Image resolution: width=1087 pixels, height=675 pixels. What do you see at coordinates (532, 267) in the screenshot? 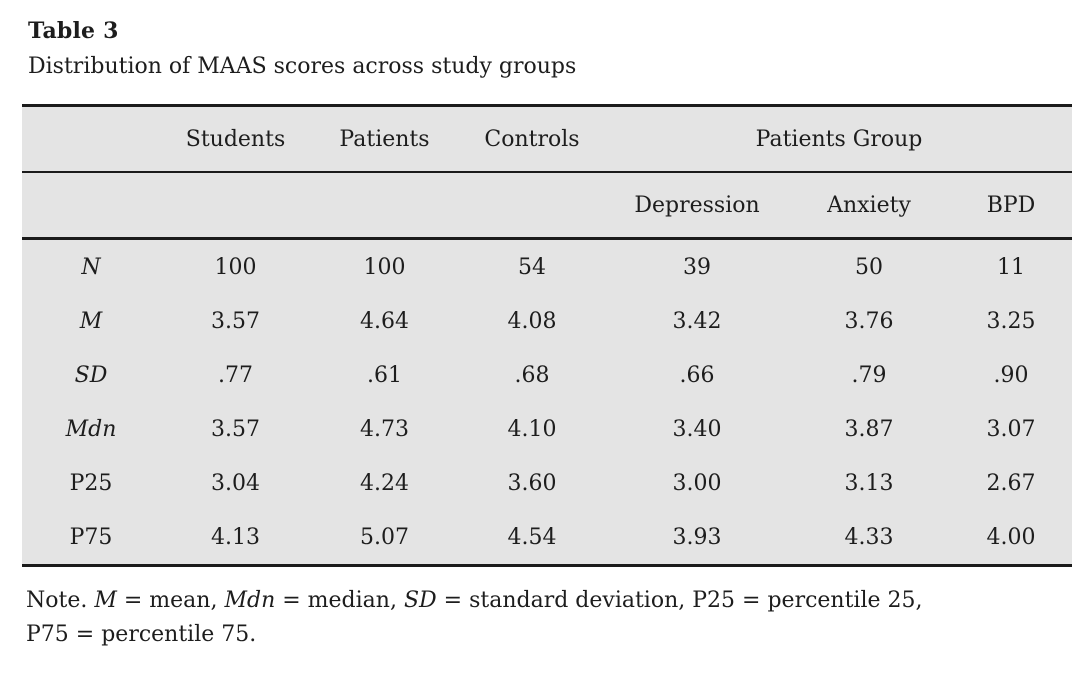
I see `table-cell: 54` at bounding box center [532, 267].